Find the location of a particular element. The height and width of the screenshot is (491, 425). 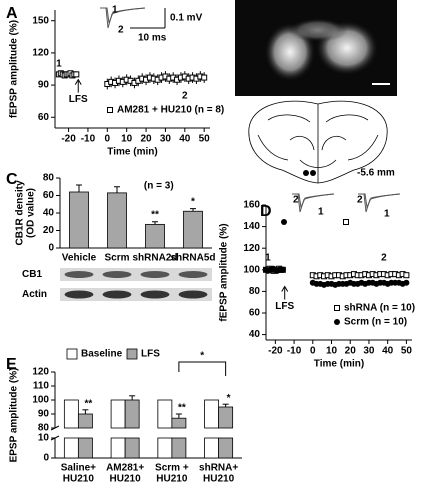

blot-label: CB1 is located at coordinates (32, 274).